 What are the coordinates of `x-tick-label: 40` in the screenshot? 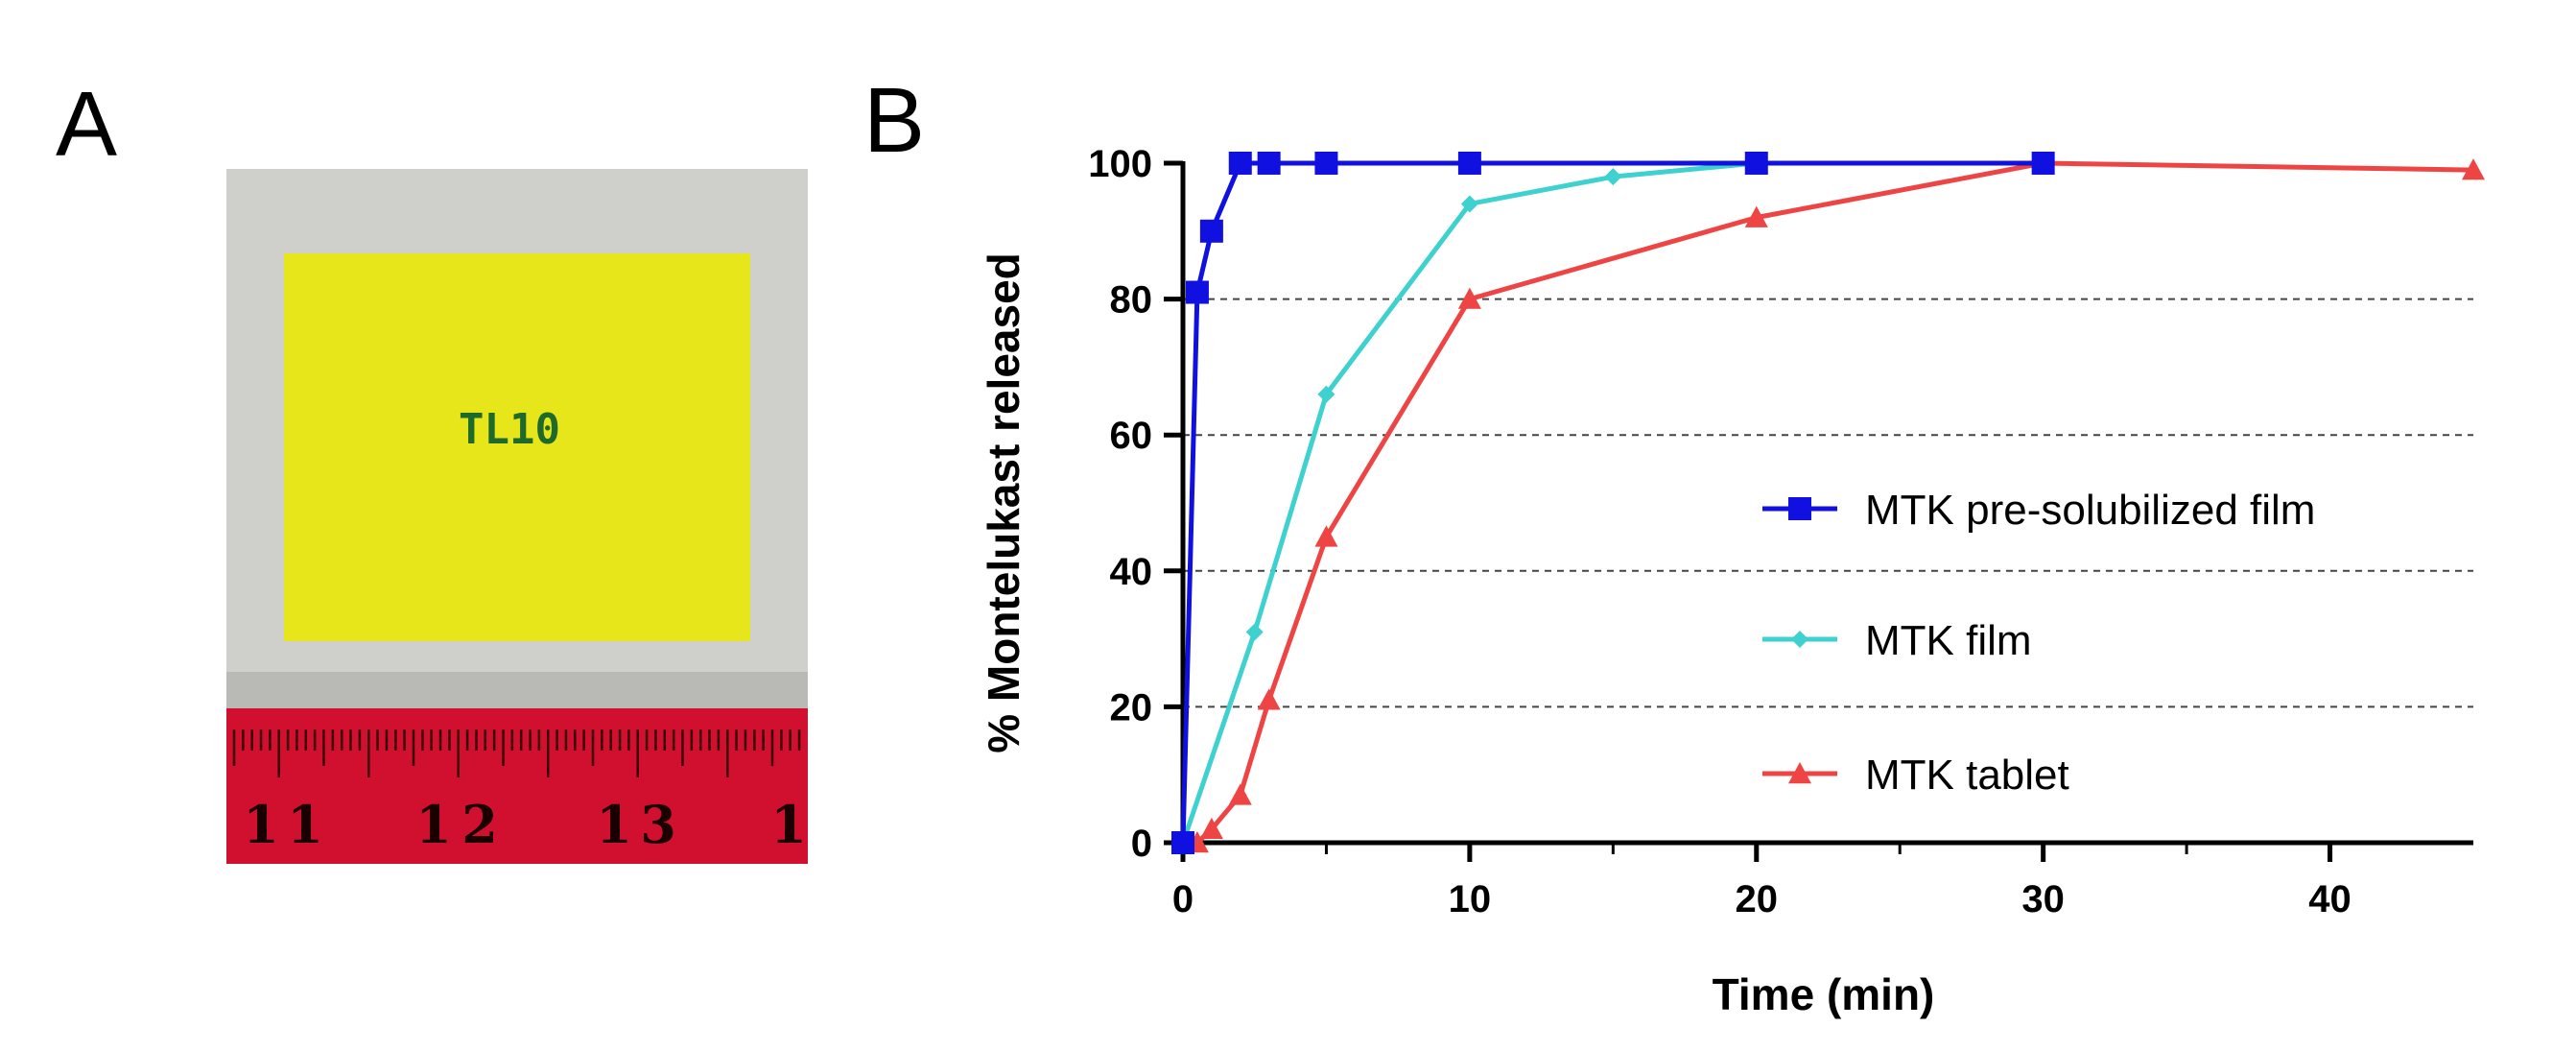 It's located at (2329, 899).